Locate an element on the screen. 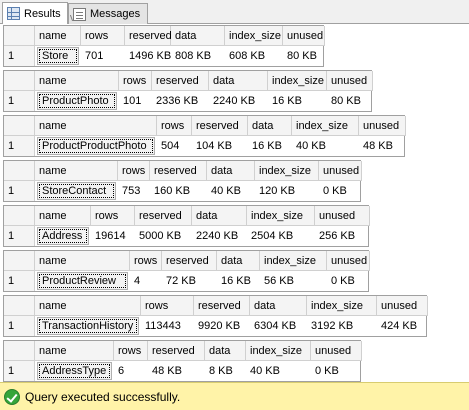 This screenshot has width=469, height=410. cell-rows: 4 is located at coordinates (137, 281).